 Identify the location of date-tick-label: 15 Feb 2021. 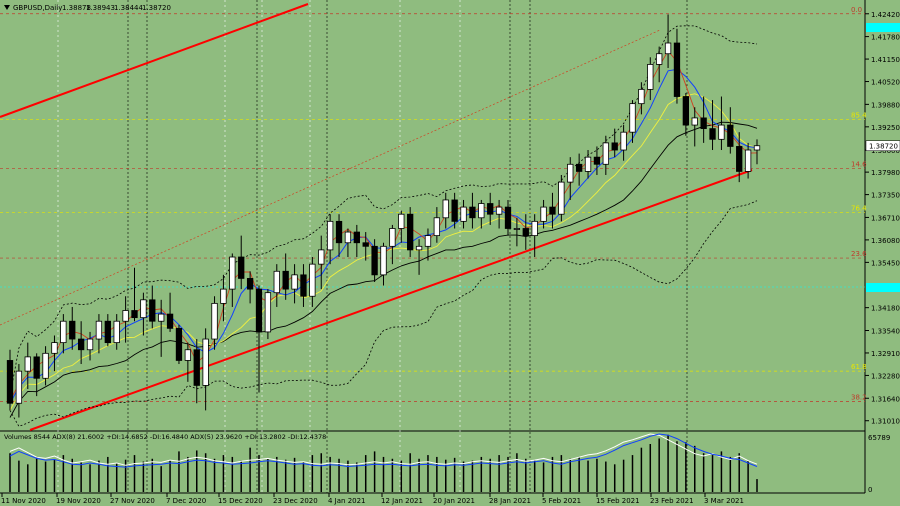
(618, 501).